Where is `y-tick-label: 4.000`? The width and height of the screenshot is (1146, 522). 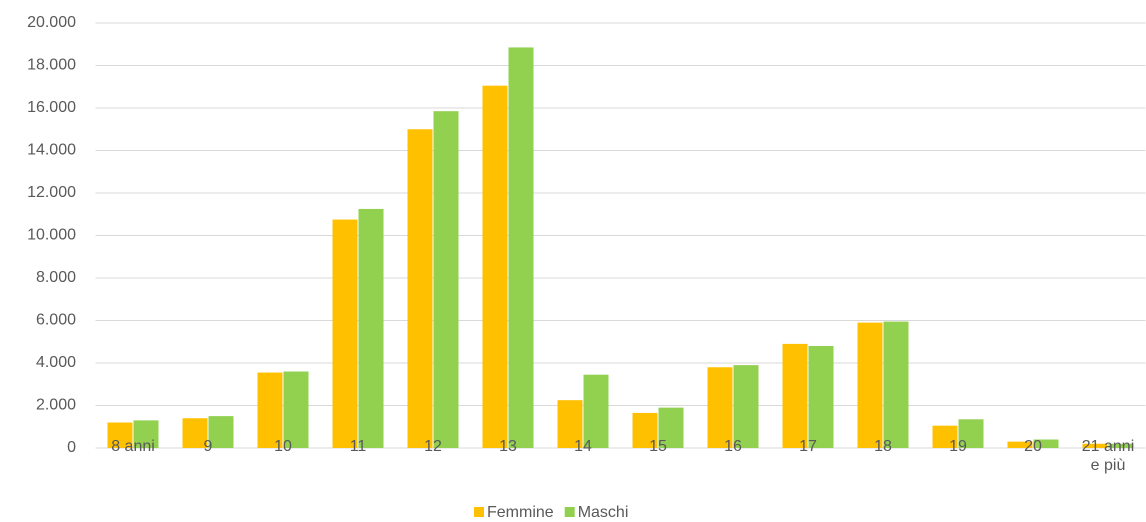
y-tick-label: 4.000 is located at coordinates (56, 362).